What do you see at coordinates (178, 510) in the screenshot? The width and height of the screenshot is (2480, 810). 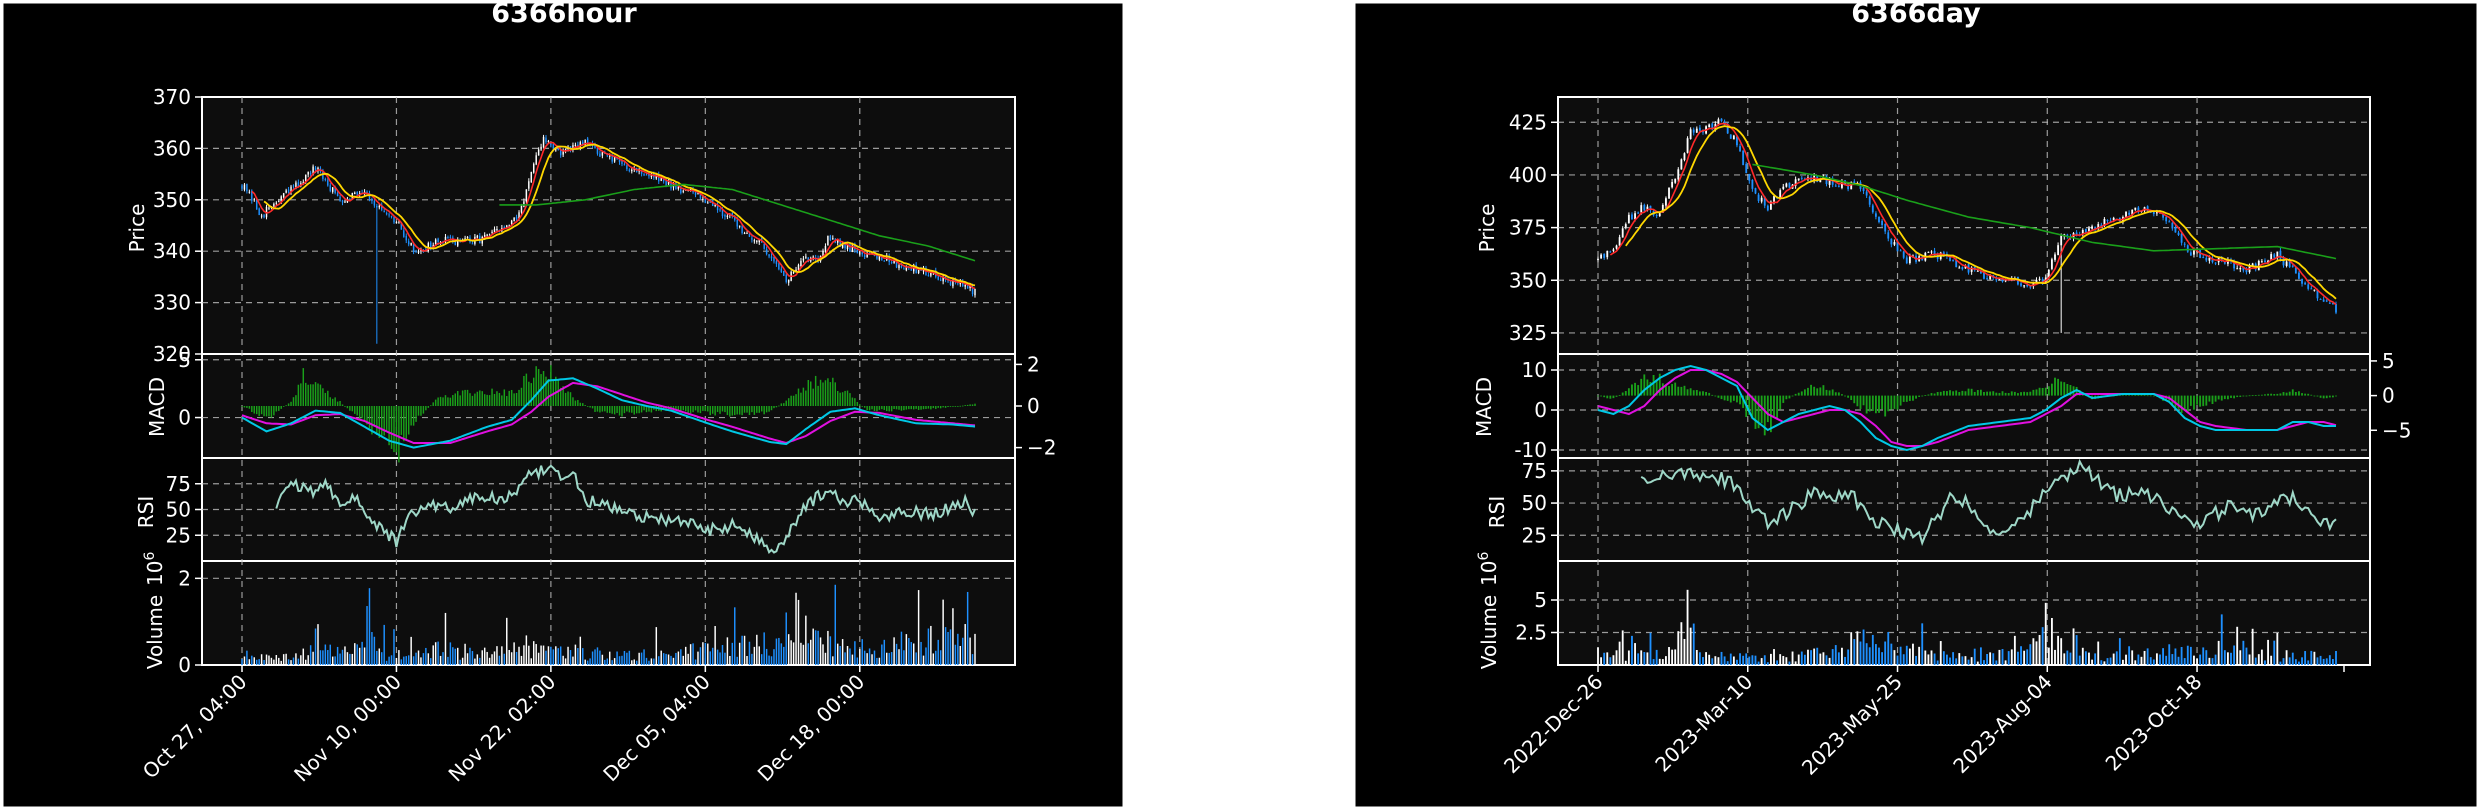 I see `y-tick-label: 50` at bounding box center [178, 510].